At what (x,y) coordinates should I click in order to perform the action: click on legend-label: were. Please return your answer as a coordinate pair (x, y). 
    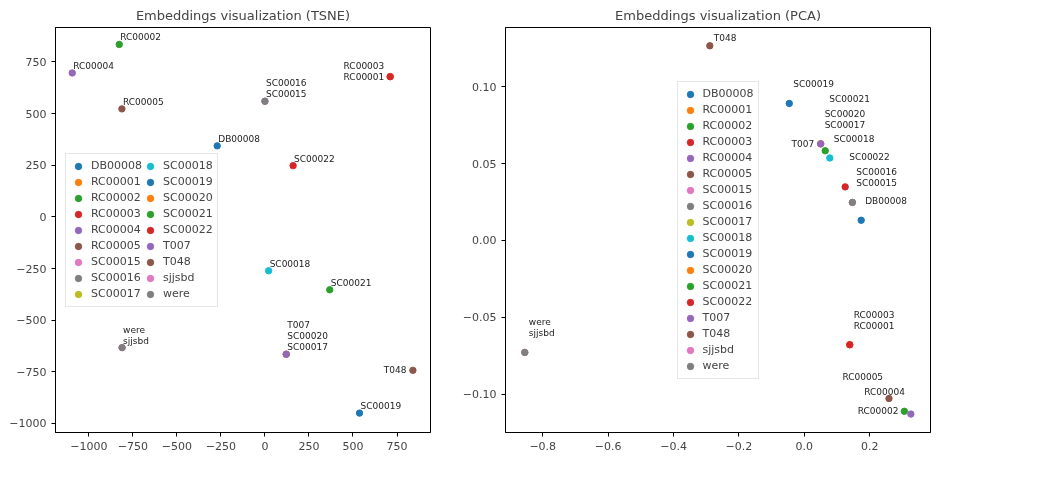
    Looking at the image, I should click on (716, 365).